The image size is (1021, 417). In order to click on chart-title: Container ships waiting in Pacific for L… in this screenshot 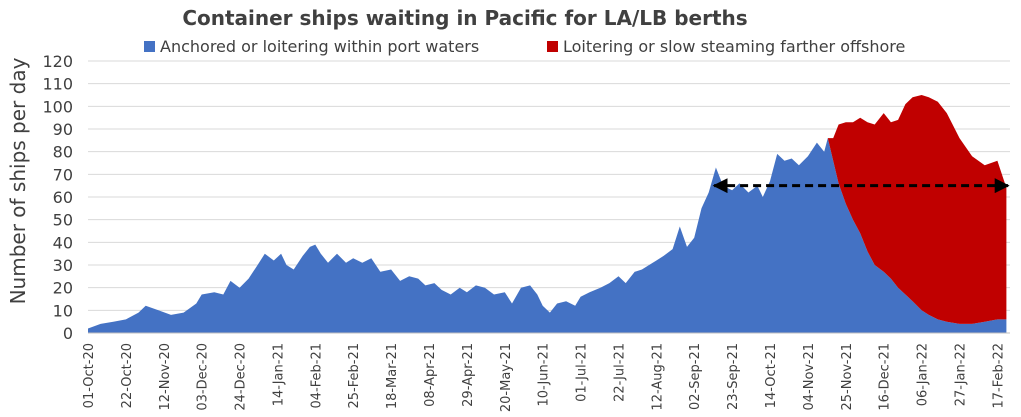, I will do `click(465, 18)`.